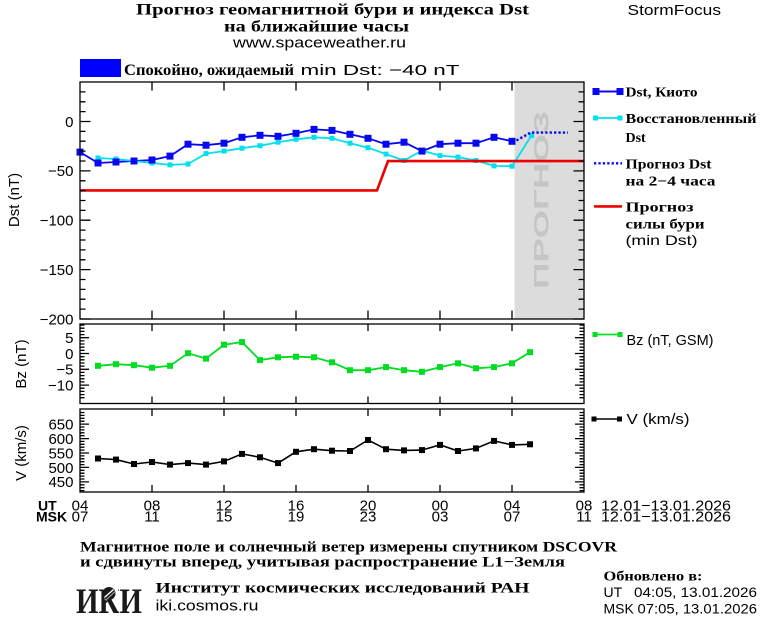  I want to click on svg-text: 19, so click(296, 516).